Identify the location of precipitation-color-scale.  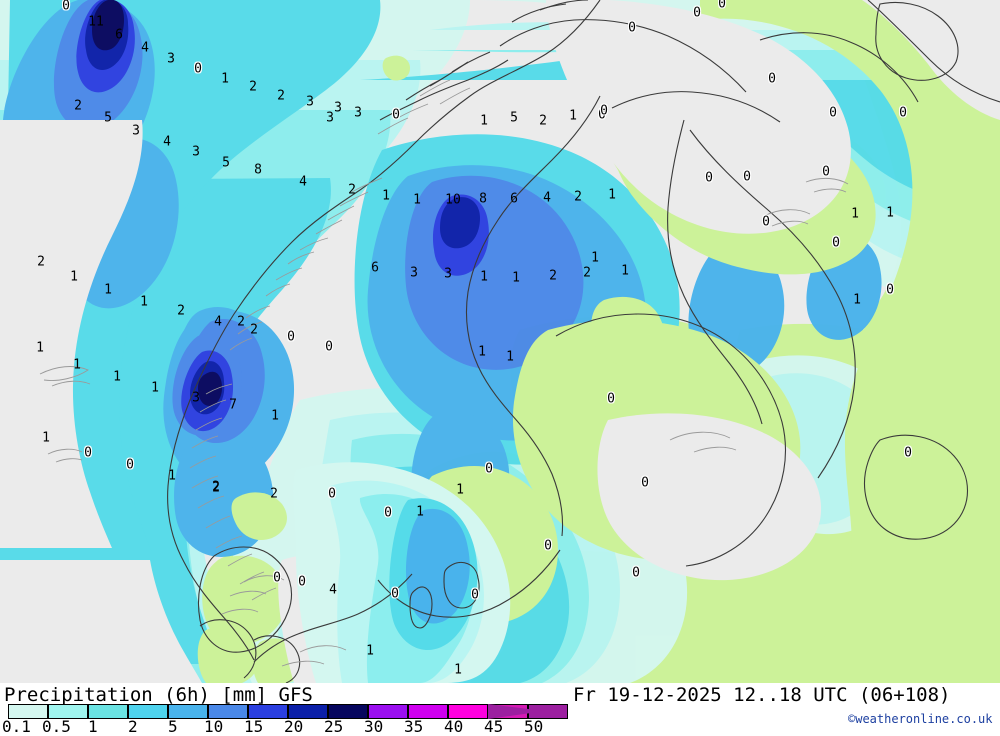
(288, 711).